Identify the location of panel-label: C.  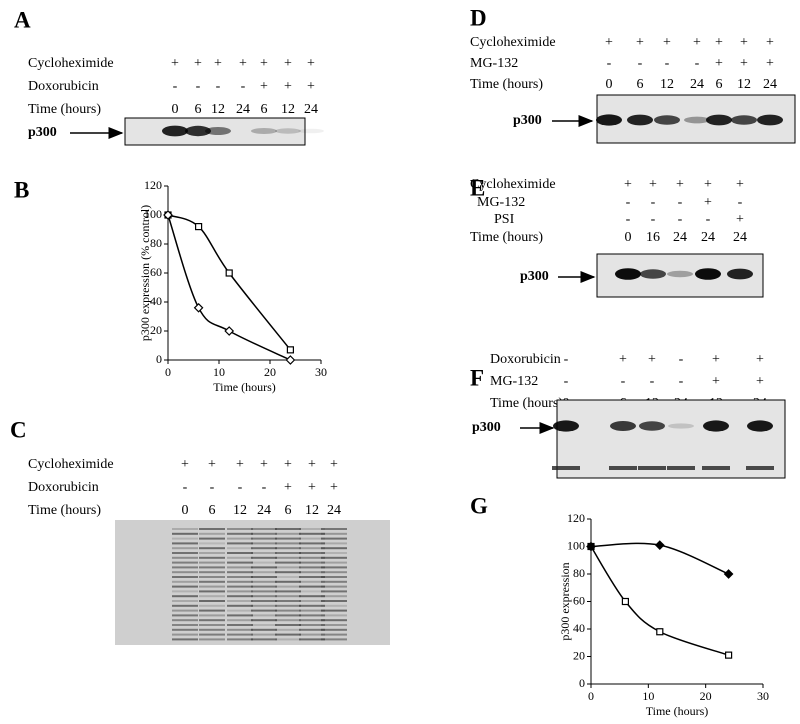
(18, 429).